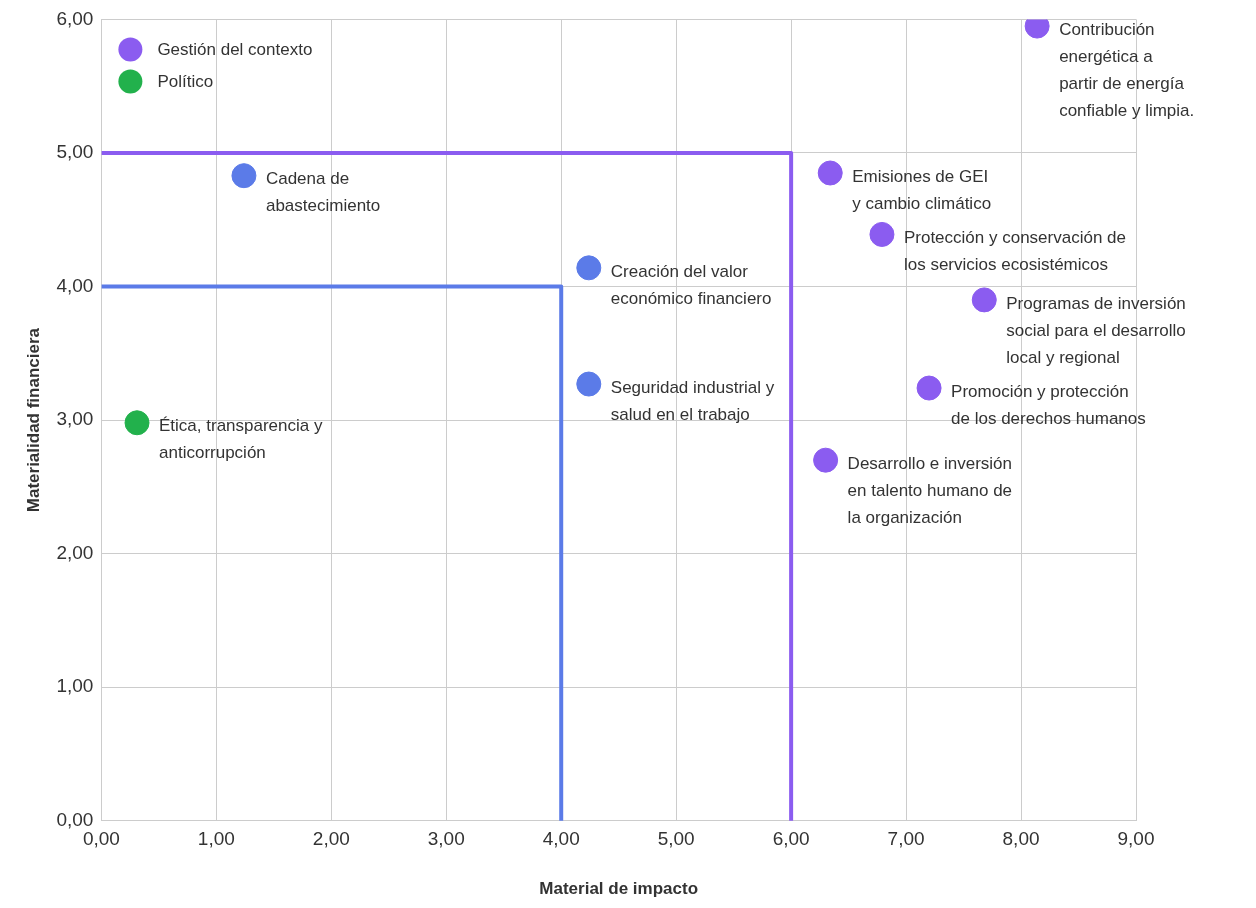 The image size is (1256, 908). Describe the element at coordinates (691, 284) in the screenshot. I see `annotation: Creación del valor económico financiero` at that location.